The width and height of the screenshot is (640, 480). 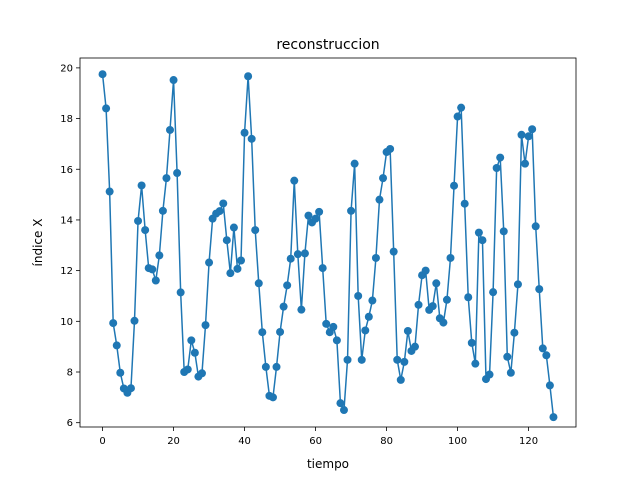 What do you see at coordinates (528, 441) in the screenshot?
I see `x-tick-label: 120` at bounding box center [528, 441].